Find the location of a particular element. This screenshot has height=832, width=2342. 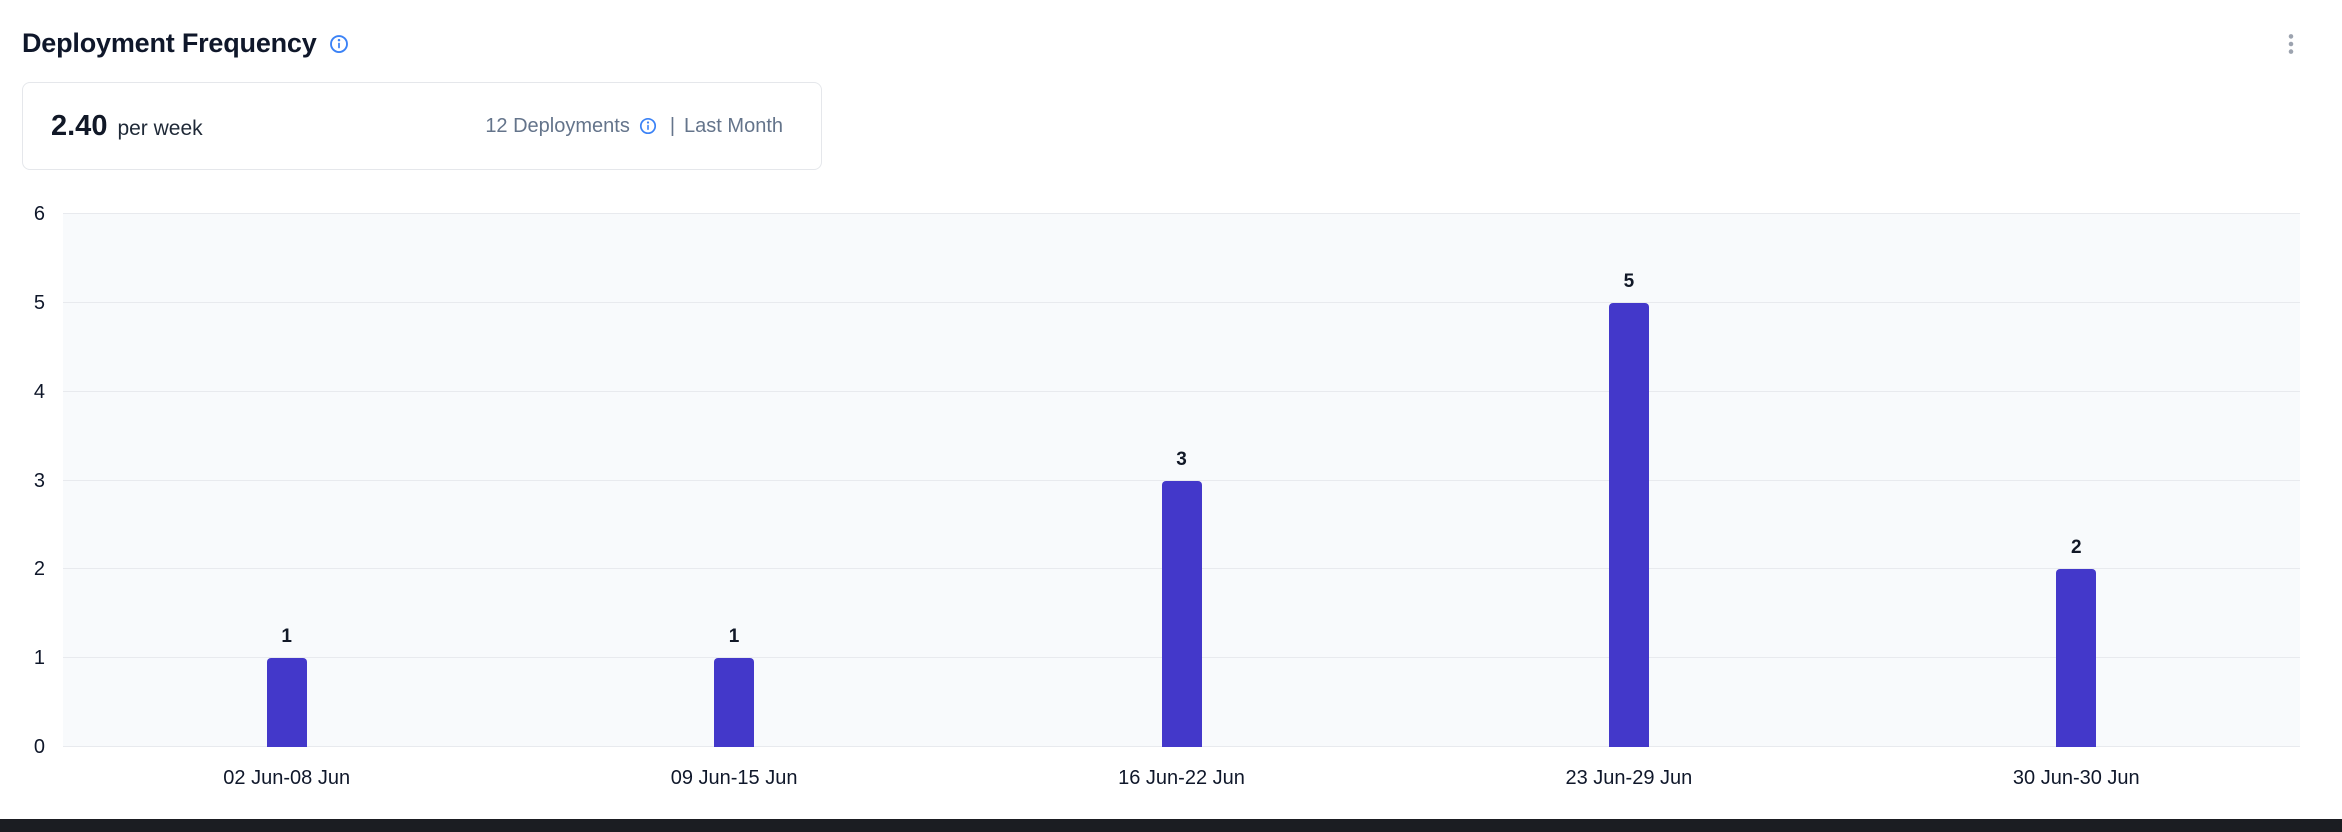

y-tick-label: 0 is located at coordinates (39, 747).